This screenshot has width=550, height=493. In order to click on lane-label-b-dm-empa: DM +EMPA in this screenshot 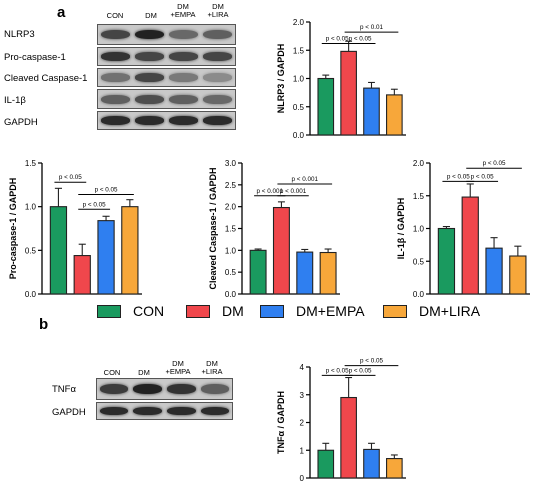, I will do `click(178, 367)`.